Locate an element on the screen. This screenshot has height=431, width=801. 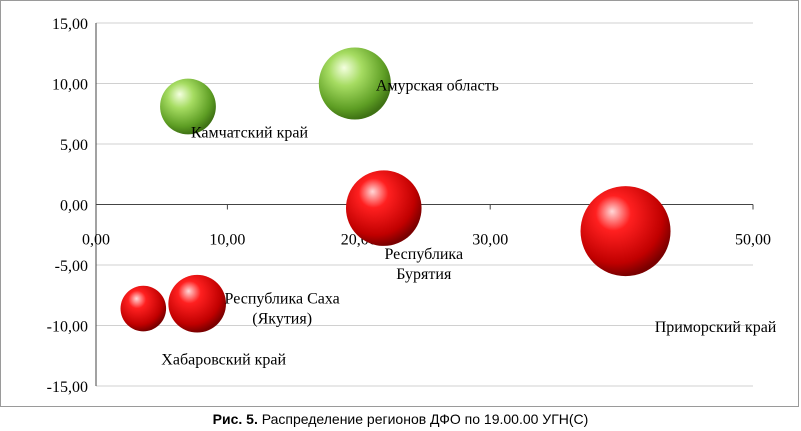
bubble-label: Камчатский край is located at coordinates (249, 132).